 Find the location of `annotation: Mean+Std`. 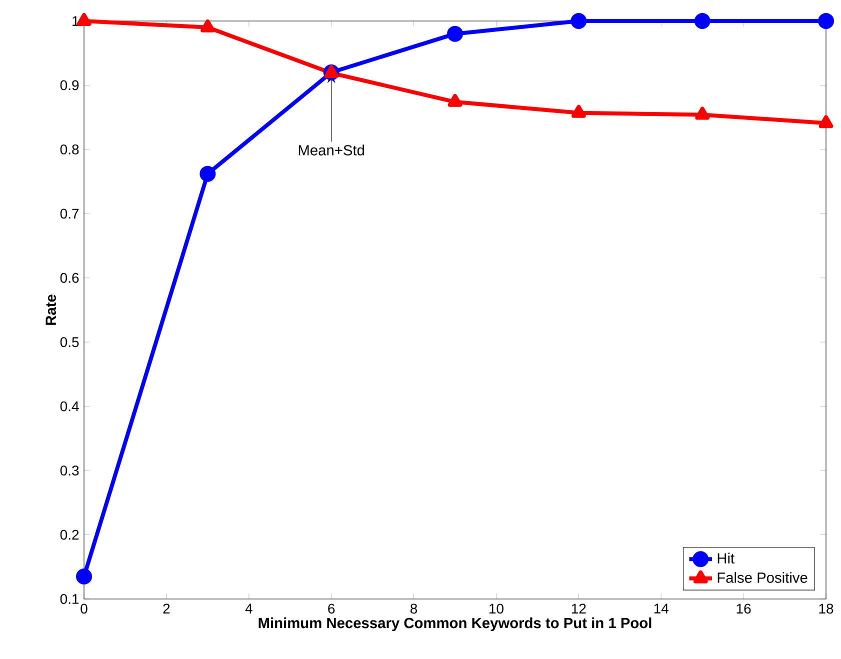

annotation: Mean+Std is located at coordinates (331, 150).